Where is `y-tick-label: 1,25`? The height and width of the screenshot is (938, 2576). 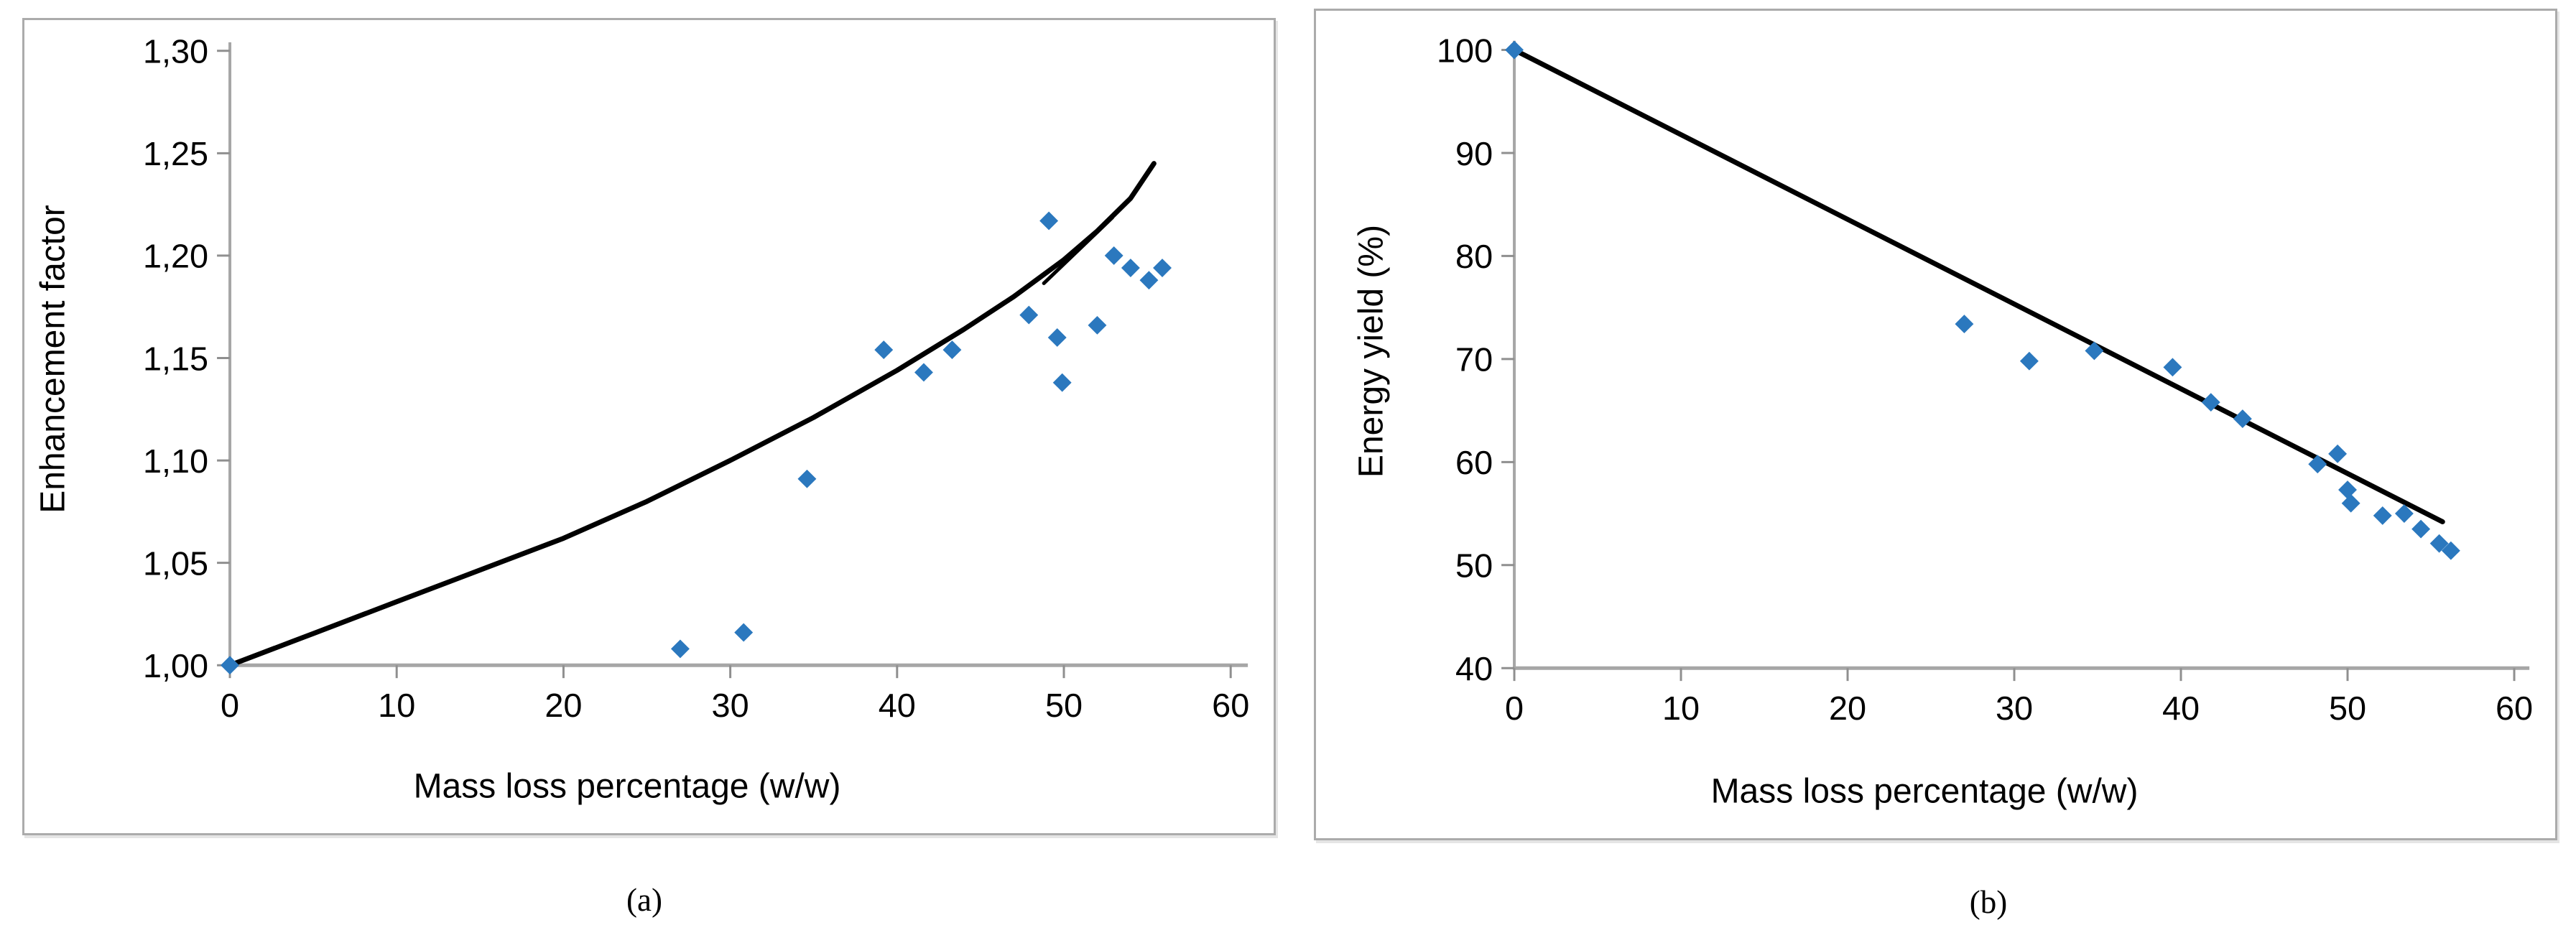 y-tick-label: 1,25 is located at coordinates (175, 153).